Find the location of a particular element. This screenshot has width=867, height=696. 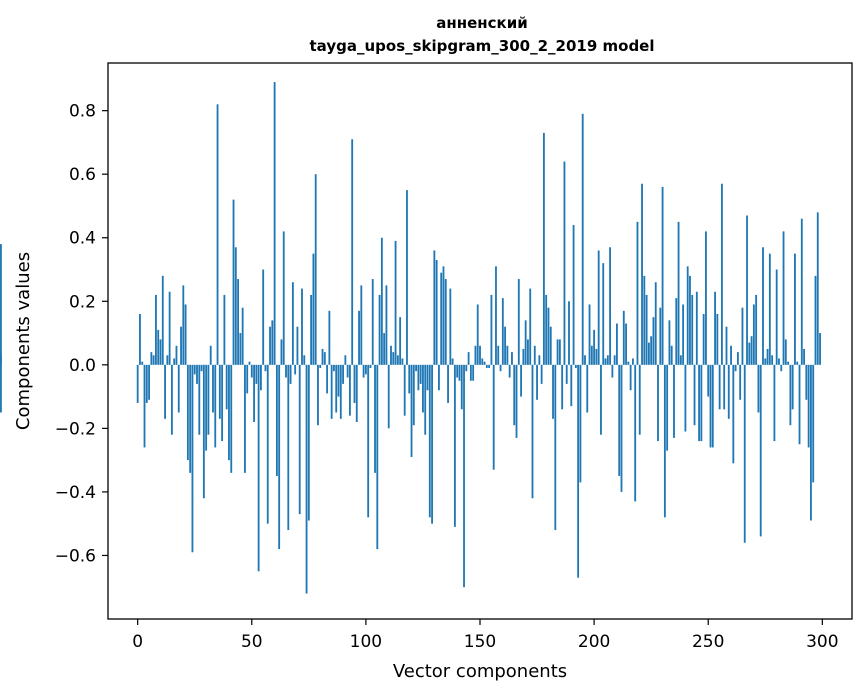

x-tick-label: 200 is located at coordinates (594, 642).